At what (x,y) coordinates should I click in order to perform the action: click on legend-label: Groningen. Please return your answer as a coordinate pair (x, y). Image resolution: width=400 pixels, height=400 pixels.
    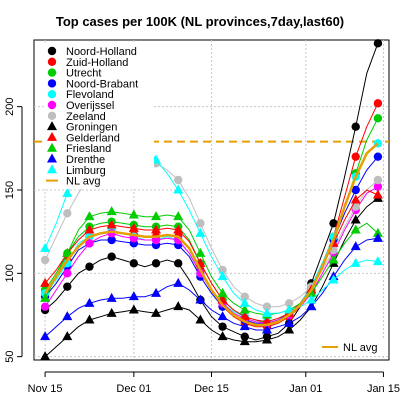
    Looking at the image, I should click on (91, 128).